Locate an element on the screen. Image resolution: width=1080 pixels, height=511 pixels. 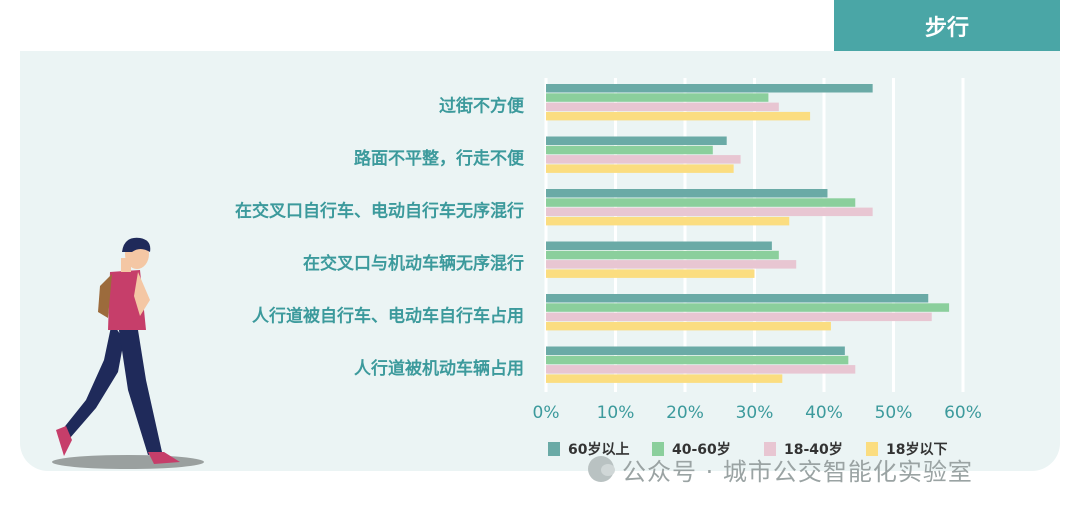
panel-title: 步行 is located at coordinates (946, 28).